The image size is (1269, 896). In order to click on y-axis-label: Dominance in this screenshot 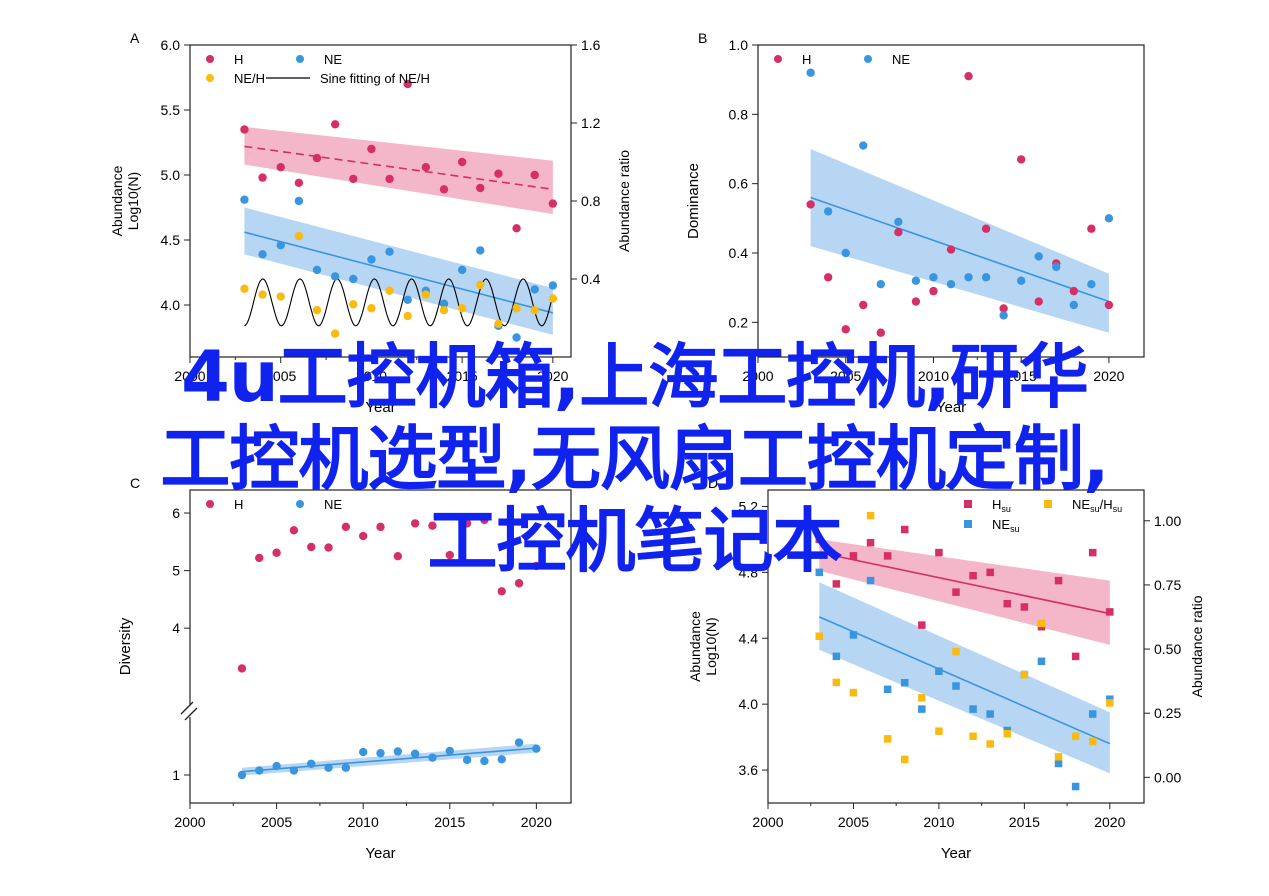, I will do `click(693, 201)`.